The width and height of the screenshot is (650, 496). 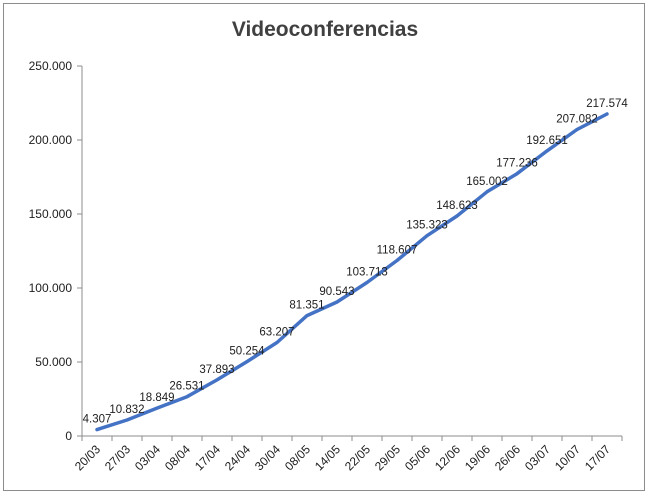 What do you see at coordinates (51, 140) in the screenshot?
I see `y-tick-label: 200.000` at bounding box center [51, 140].